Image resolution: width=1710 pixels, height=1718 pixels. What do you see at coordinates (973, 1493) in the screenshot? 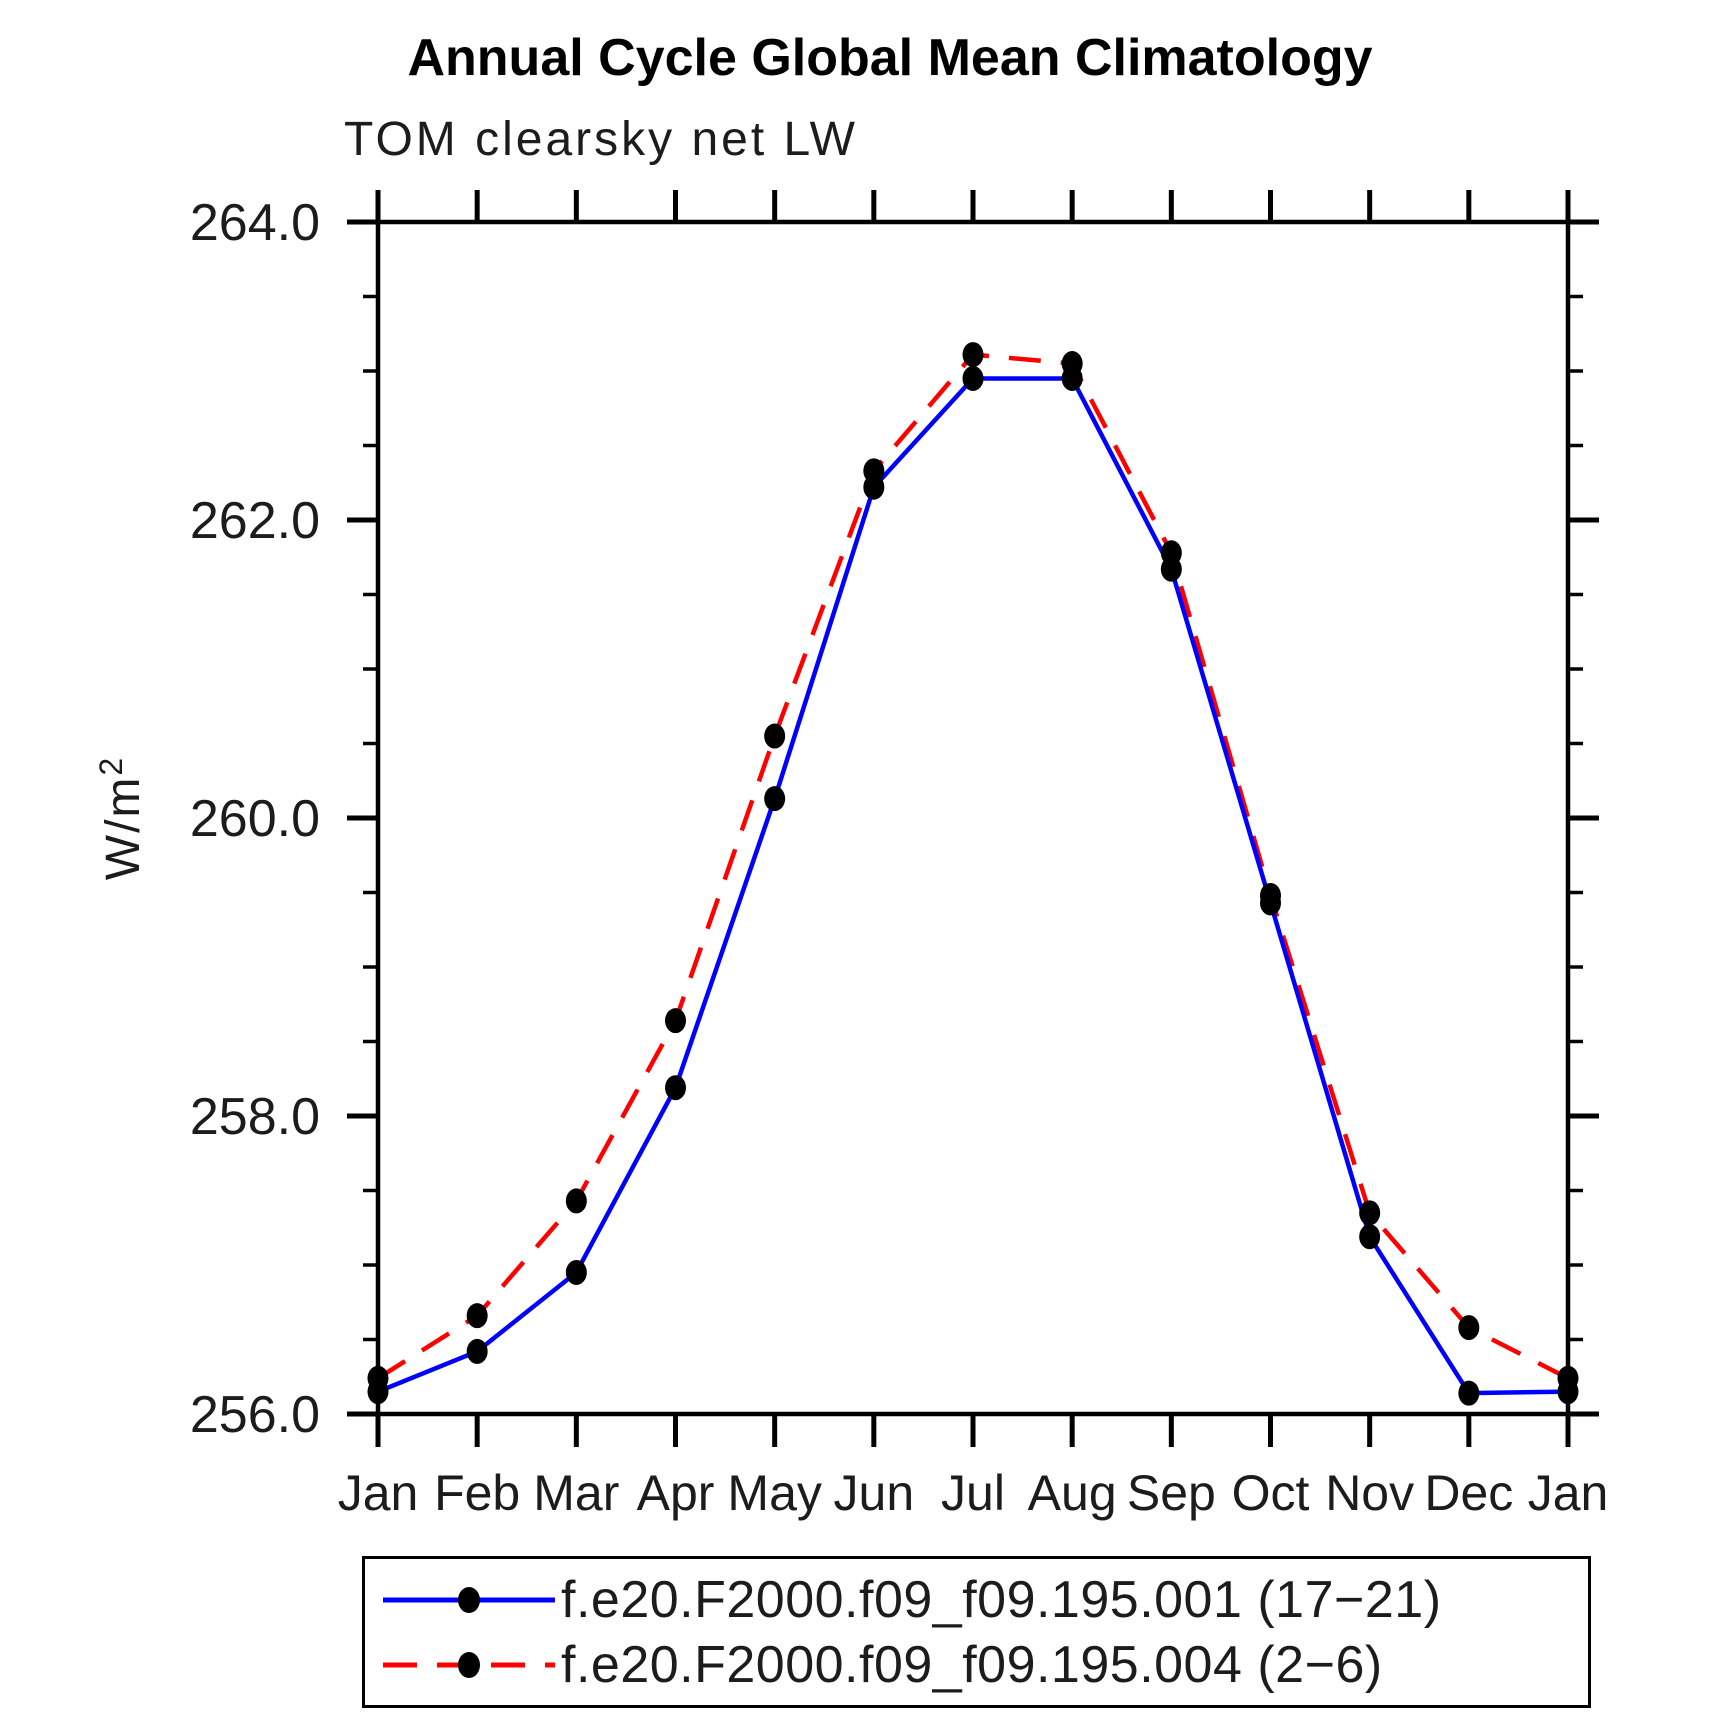
I see `x-tick-label: Jul` at bounding box center [973, 1493].